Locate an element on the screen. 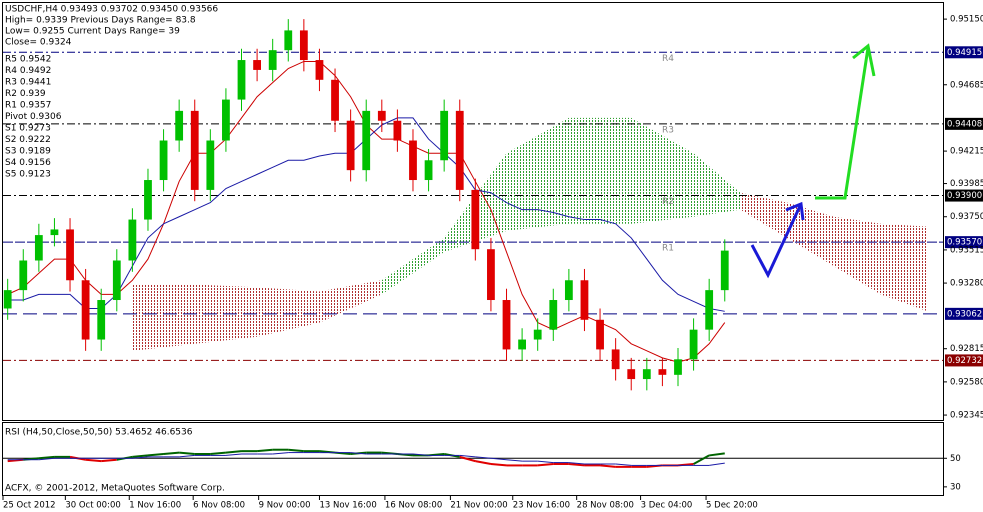 This screenshot has width=983, height=512. info-line: High= 0.9339 Previous Days Range= 83.8 is located at coordinates (100, 21).